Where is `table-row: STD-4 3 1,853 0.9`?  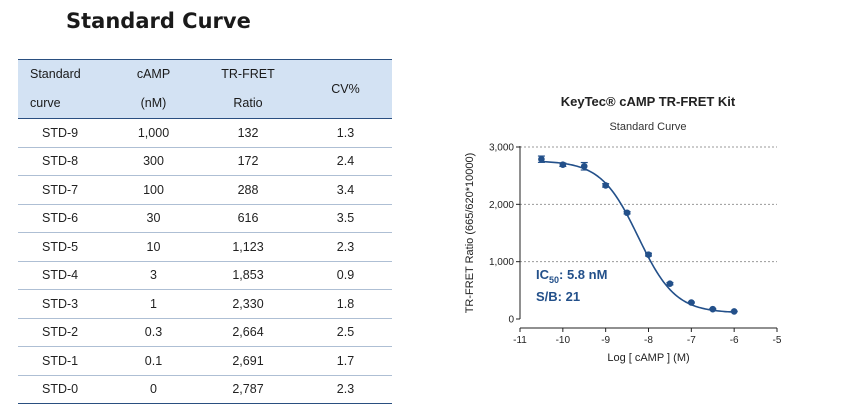
table-row: STD-4 3 1,853 0.9 is located at coordinates (205, 275).